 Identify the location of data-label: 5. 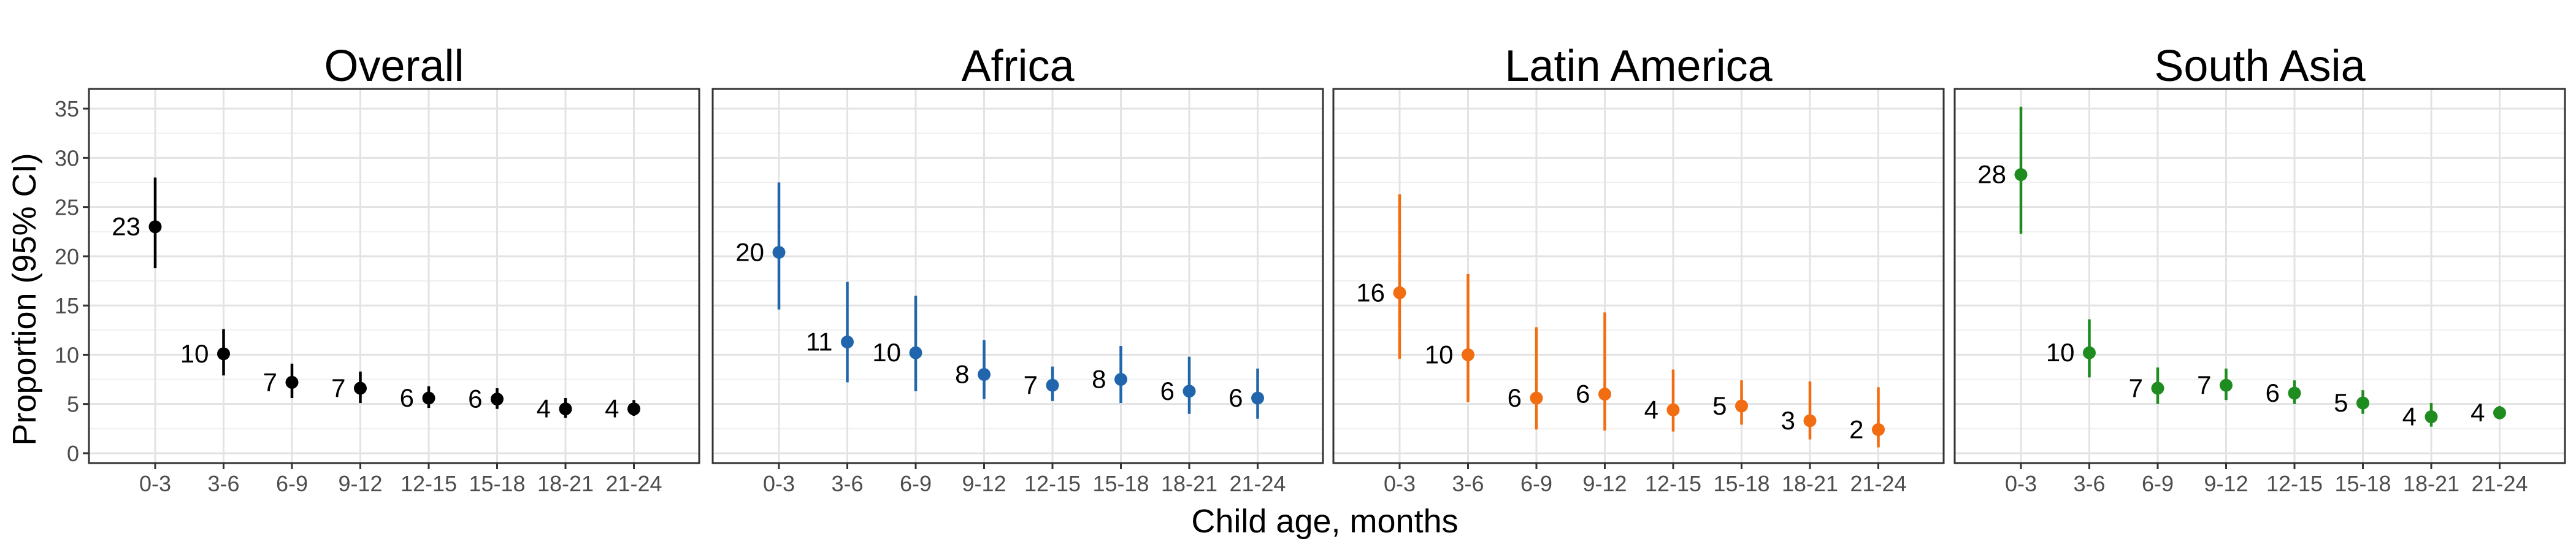
(1719, 405).